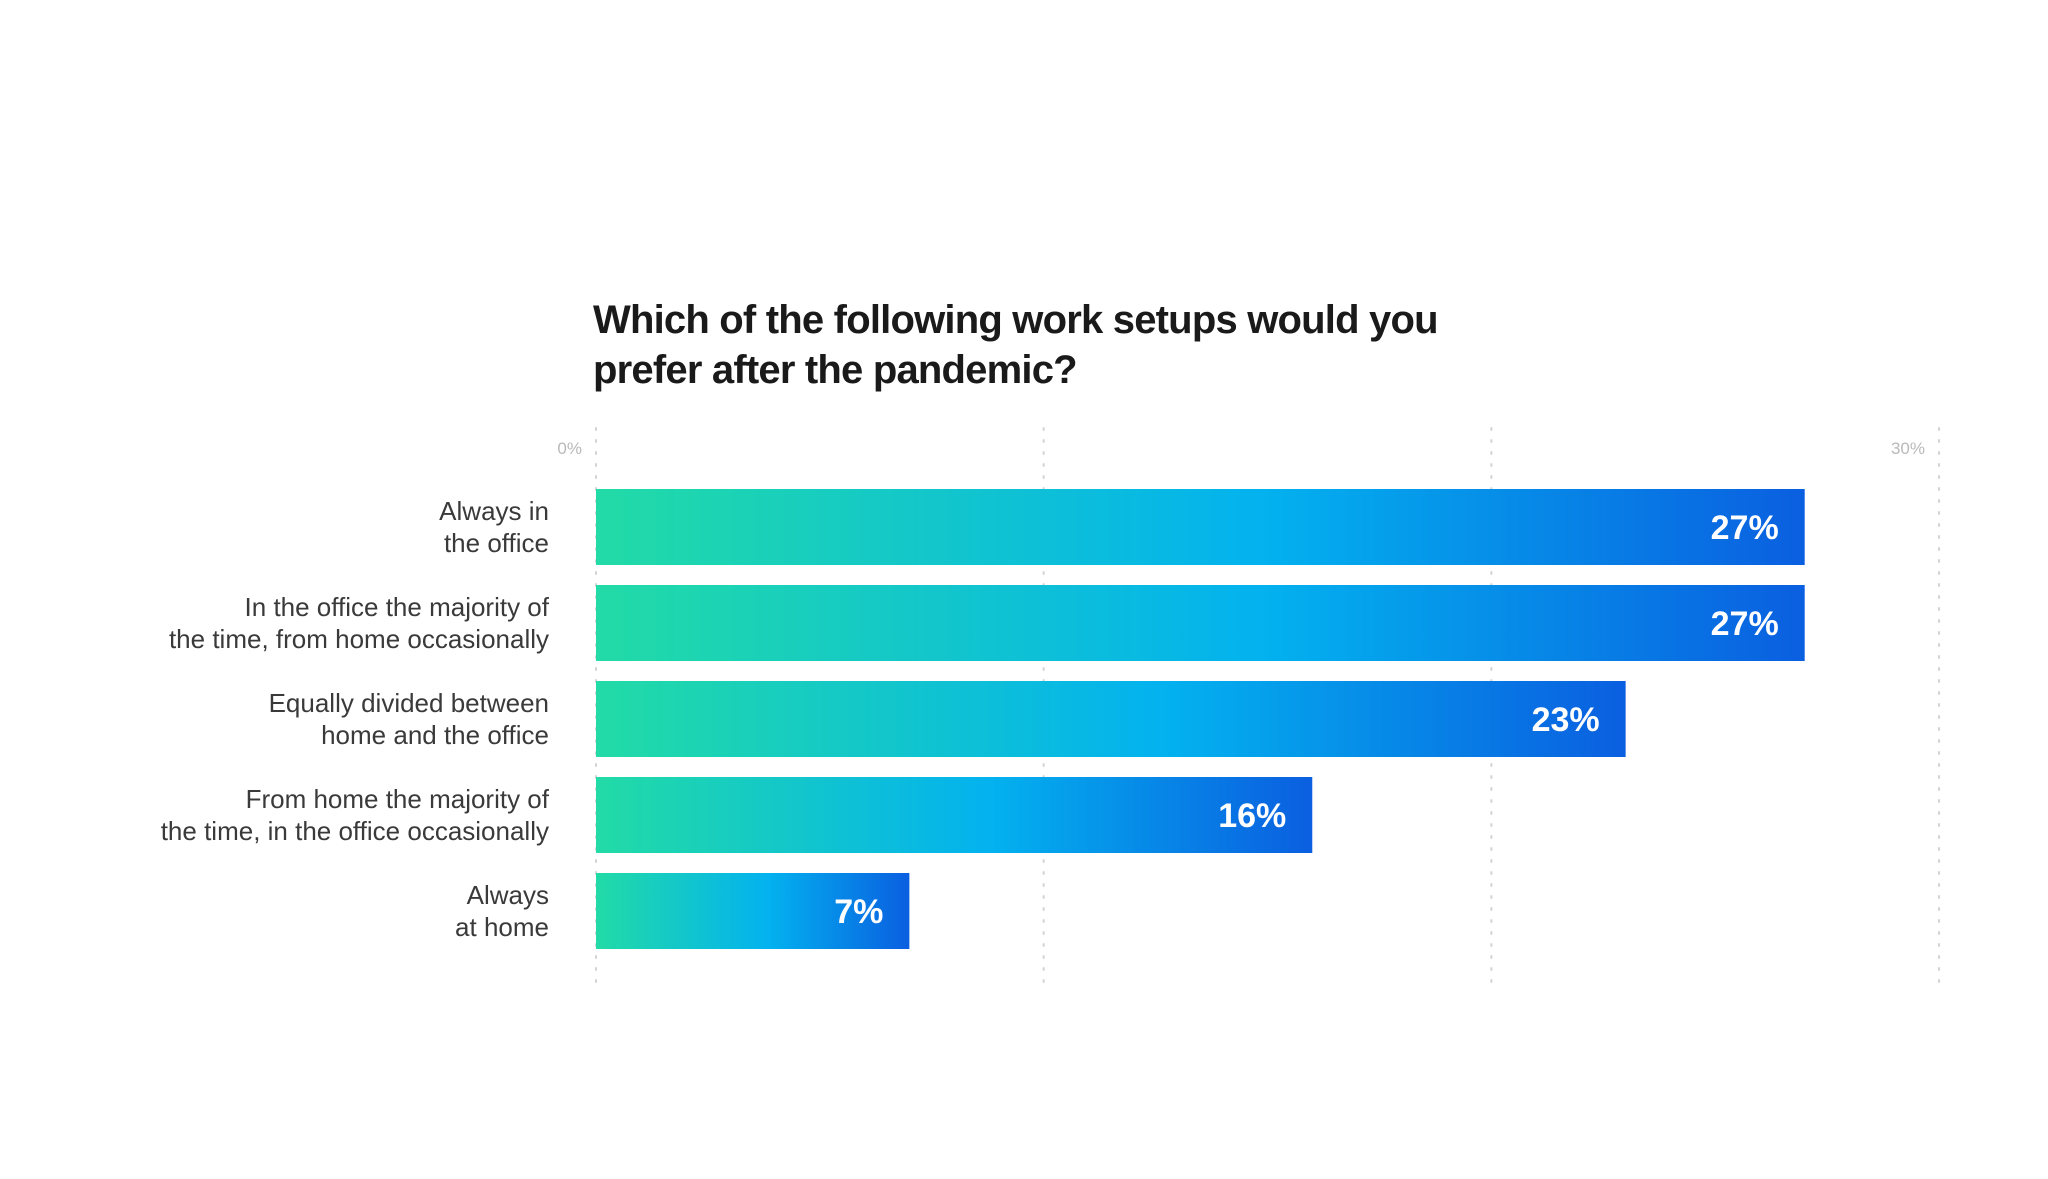  I want to click on bar-value-label: 16%, so click(1252, 816).